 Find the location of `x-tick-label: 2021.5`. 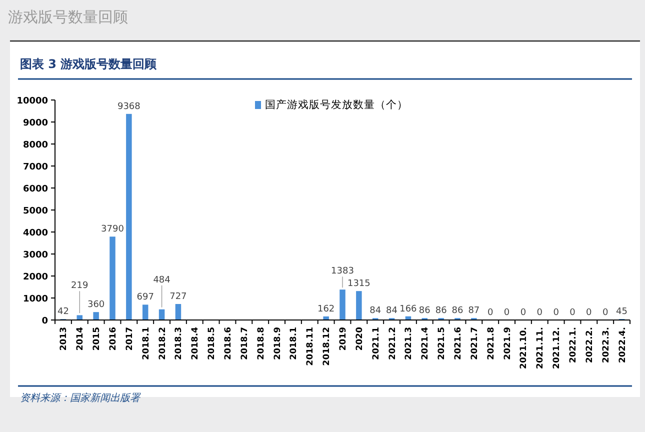

x-tick-label: 2021.5 is located at coordinates (442, 343).